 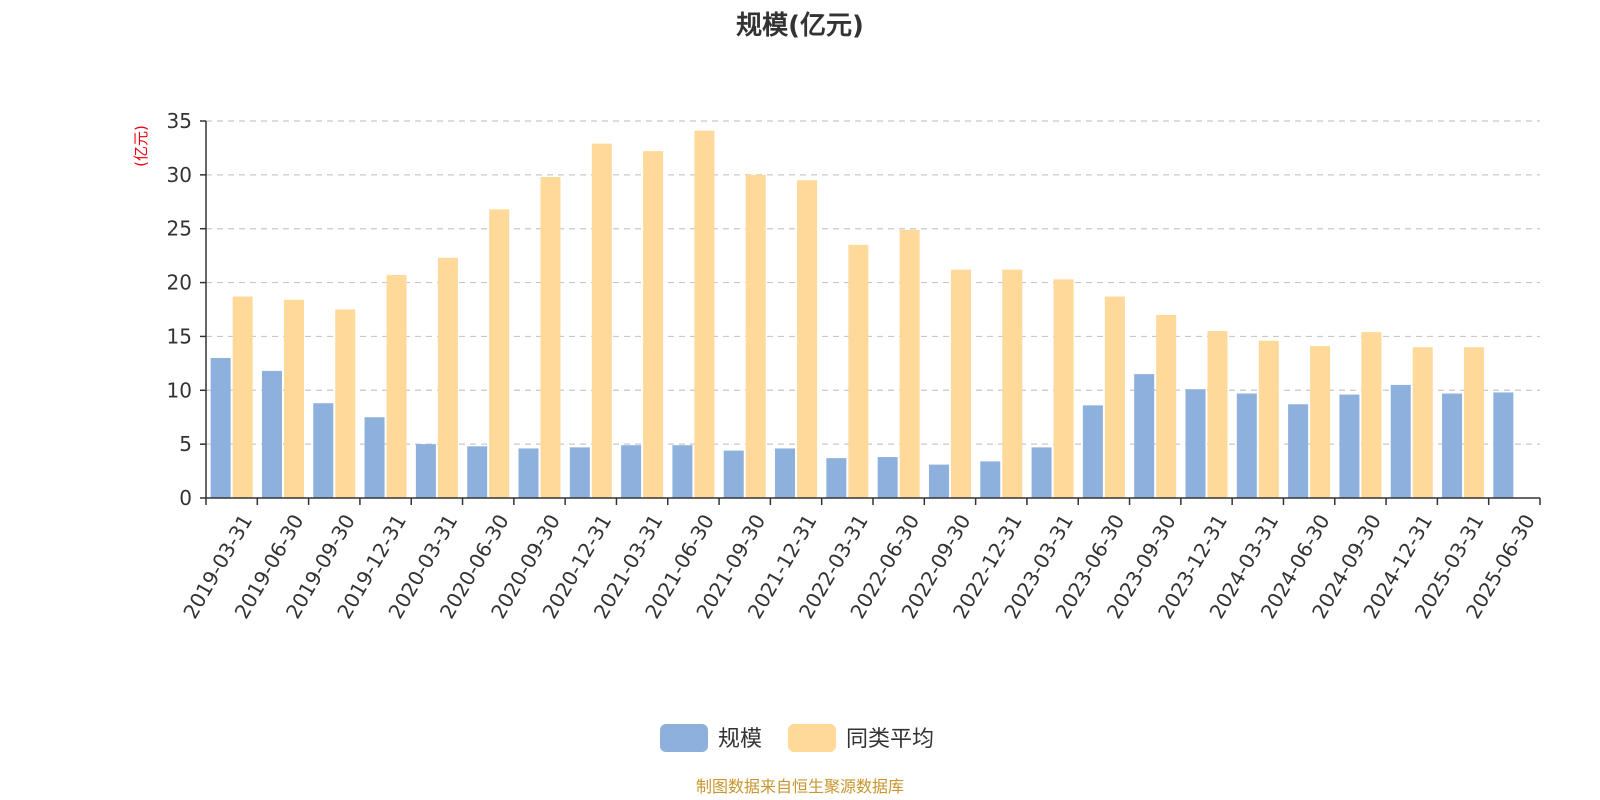 What do you see at coordinates (185, 444) in the screenshot?
I see `y-tick-label: 5` at bounding box center [185, 444].